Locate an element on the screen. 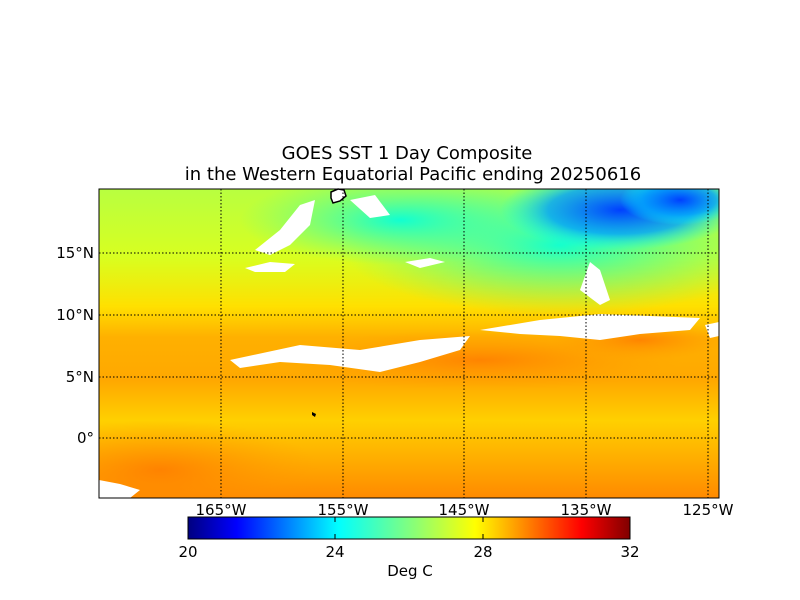 Image resolution: width=800 pixels, height=600 pixels. colorbar-tick-32: 32 is located at coordinates (630, 552).